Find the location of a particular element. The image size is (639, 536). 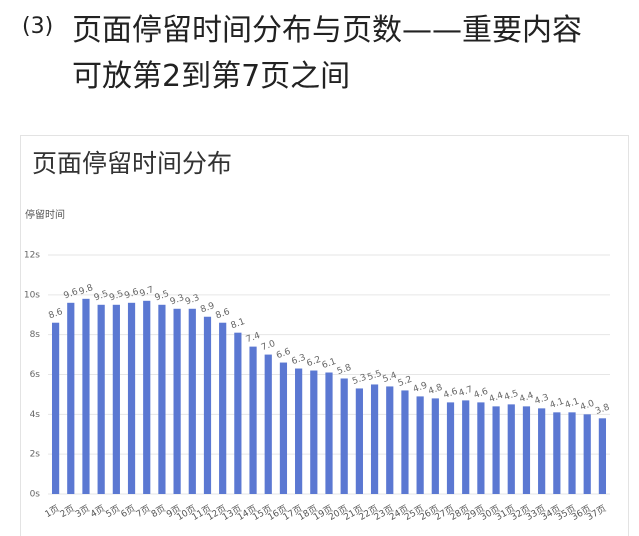

value-label: 7.0 is located at coordinates (268, 346).